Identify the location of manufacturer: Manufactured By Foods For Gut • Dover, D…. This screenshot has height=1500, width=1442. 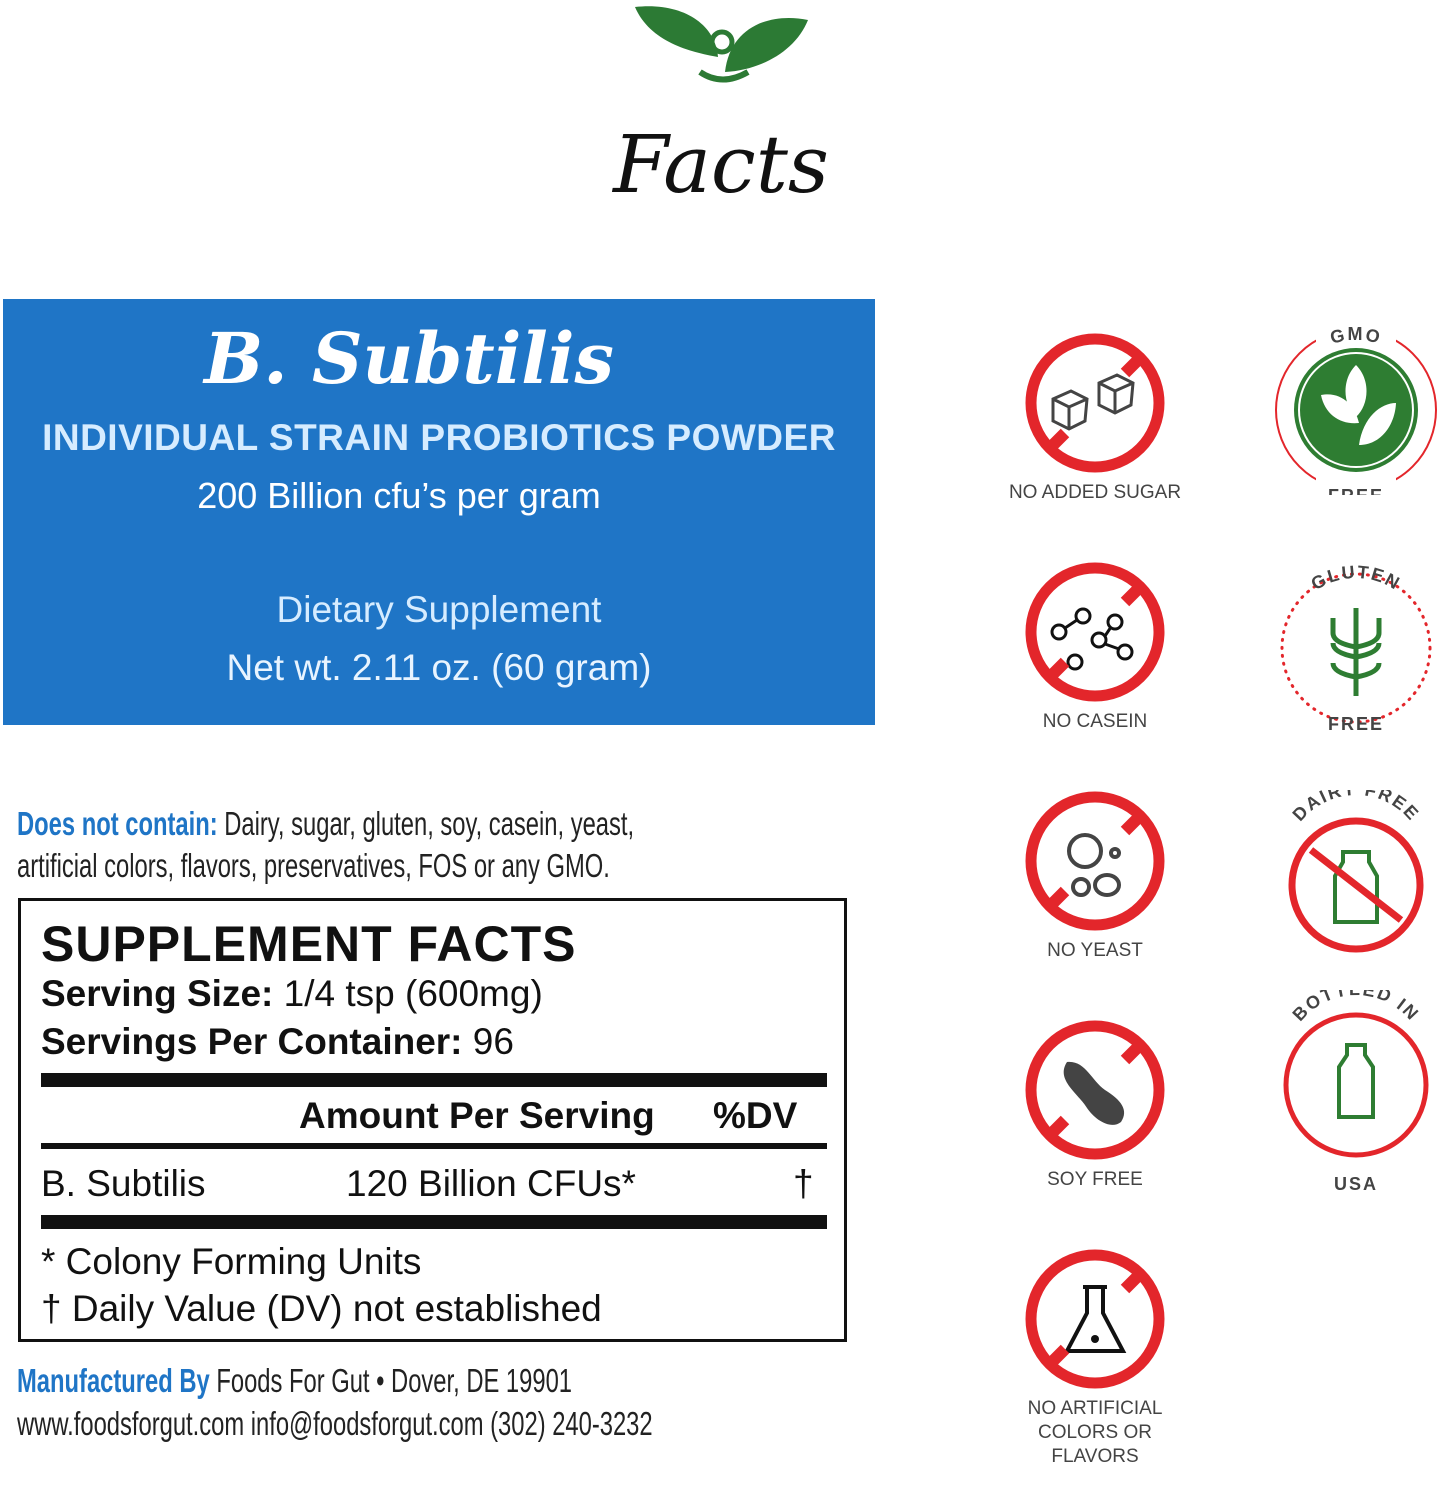
(294, 1381).